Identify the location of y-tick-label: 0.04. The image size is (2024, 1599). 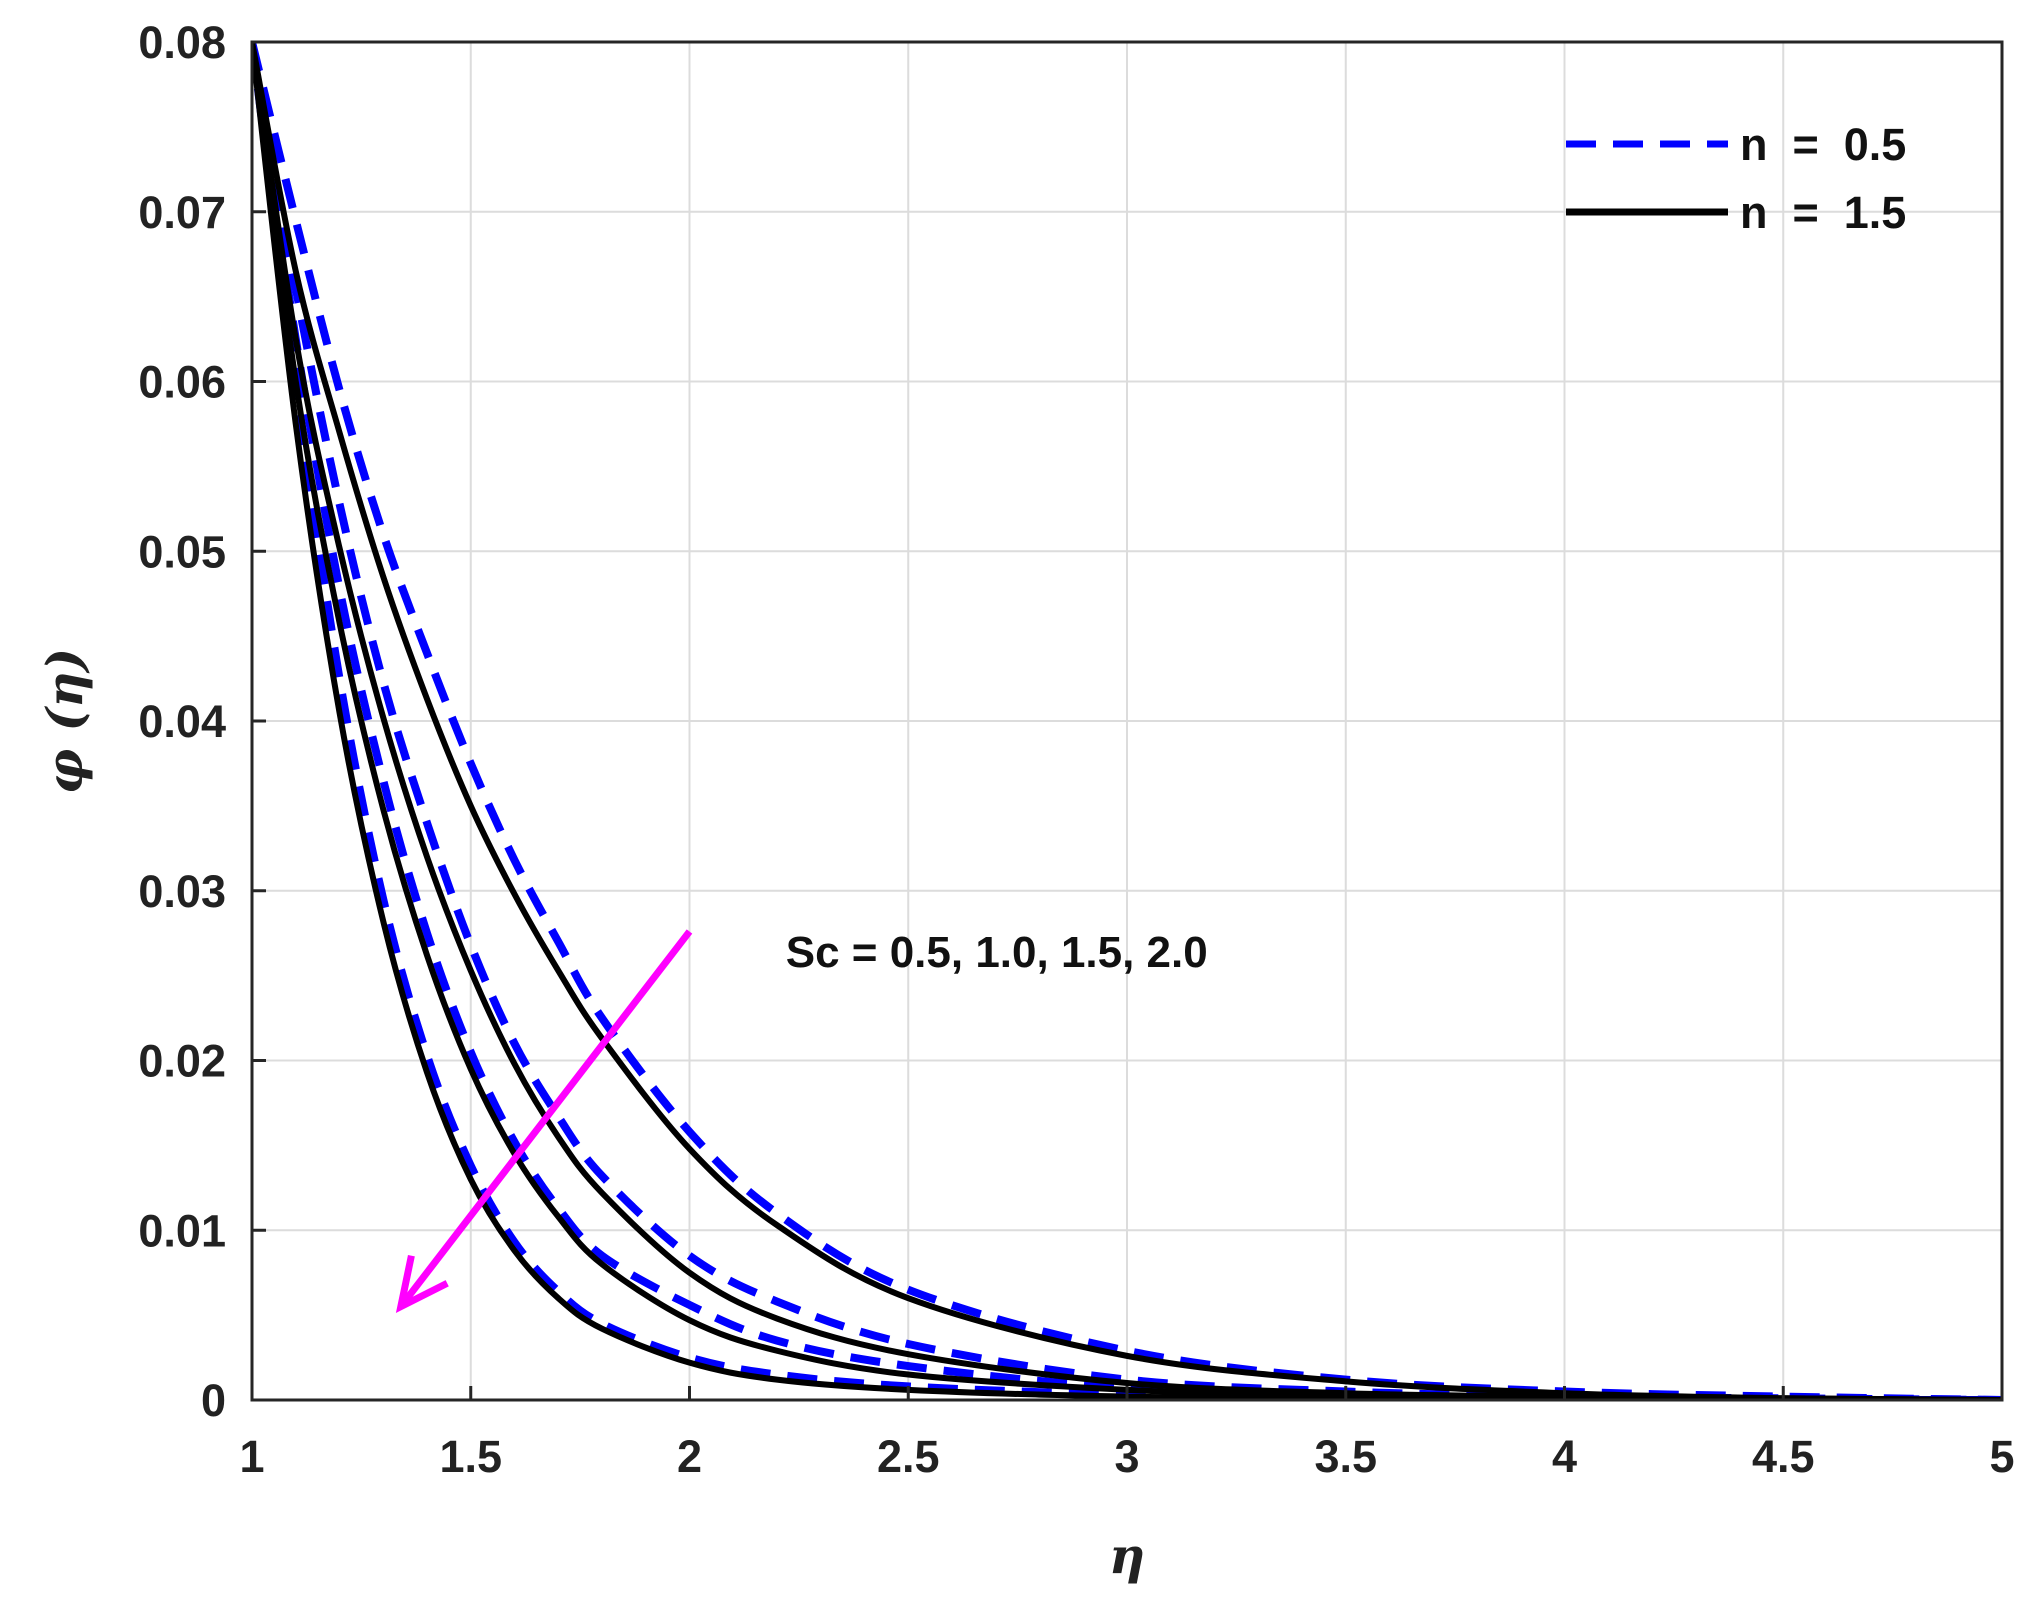
(182, 721).